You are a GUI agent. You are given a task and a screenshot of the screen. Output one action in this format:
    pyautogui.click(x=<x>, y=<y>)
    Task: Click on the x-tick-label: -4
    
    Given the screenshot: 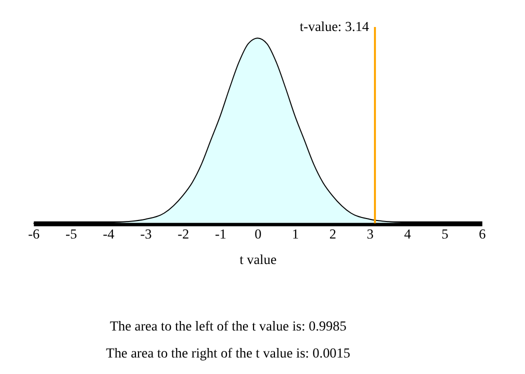 What is the action you would take?
    pyautogui.click(x=108, y=234)
    